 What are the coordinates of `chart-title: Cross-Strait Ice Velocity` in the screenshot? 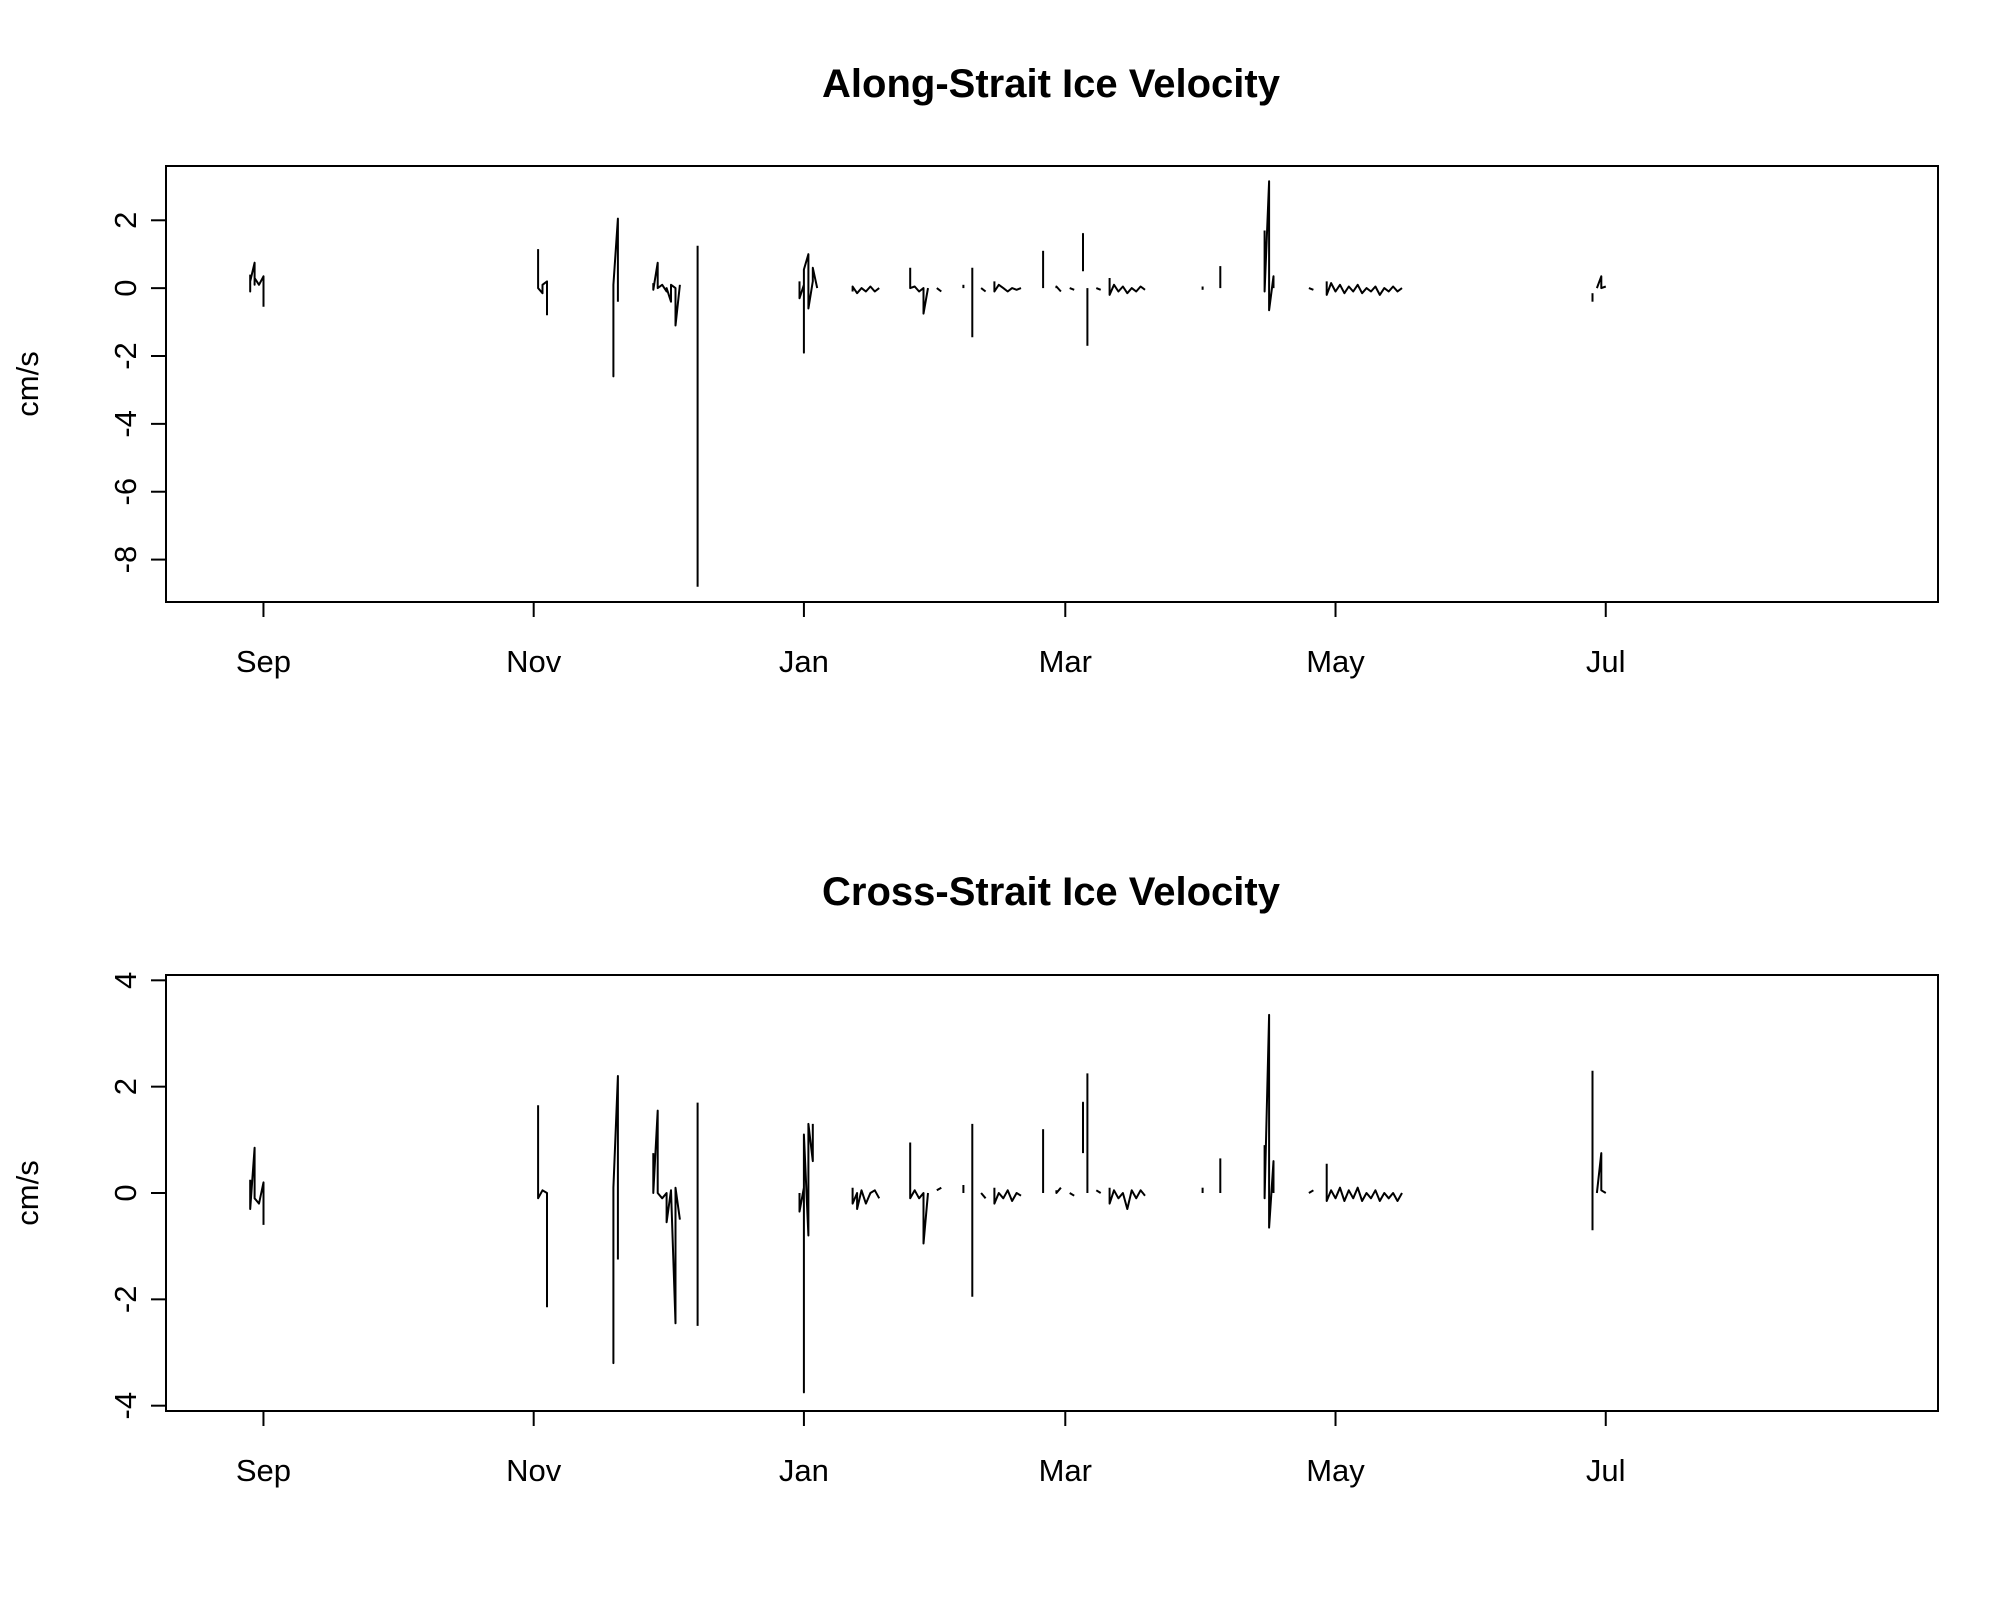 It's located at (1051, 892).